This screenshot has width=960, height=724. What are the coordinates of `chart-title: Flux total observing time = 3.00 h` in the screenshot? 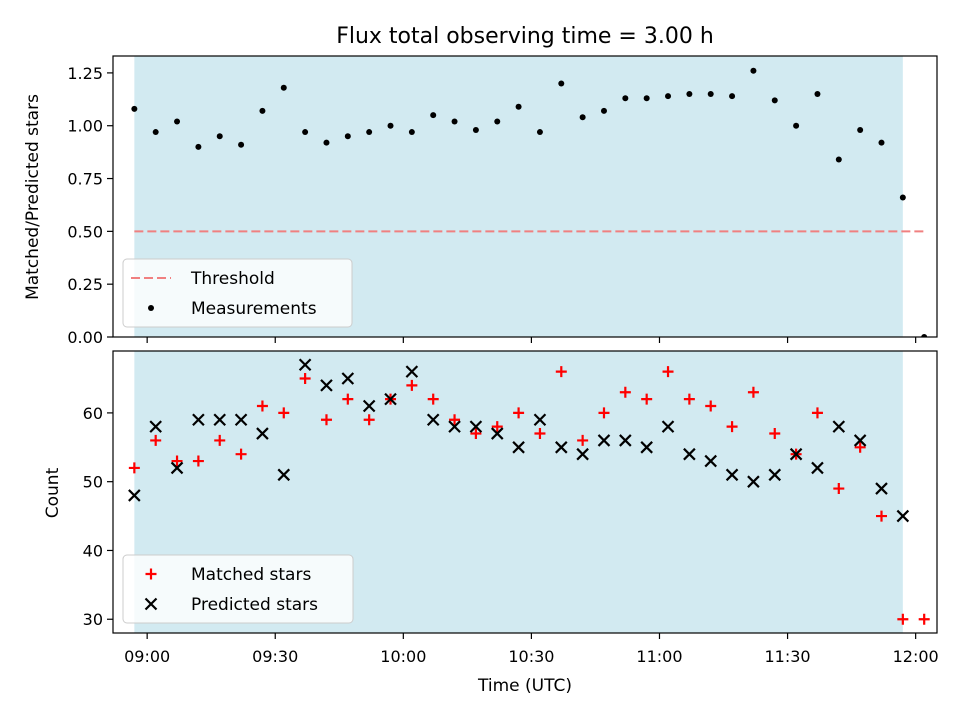 It's located at (525, 36).